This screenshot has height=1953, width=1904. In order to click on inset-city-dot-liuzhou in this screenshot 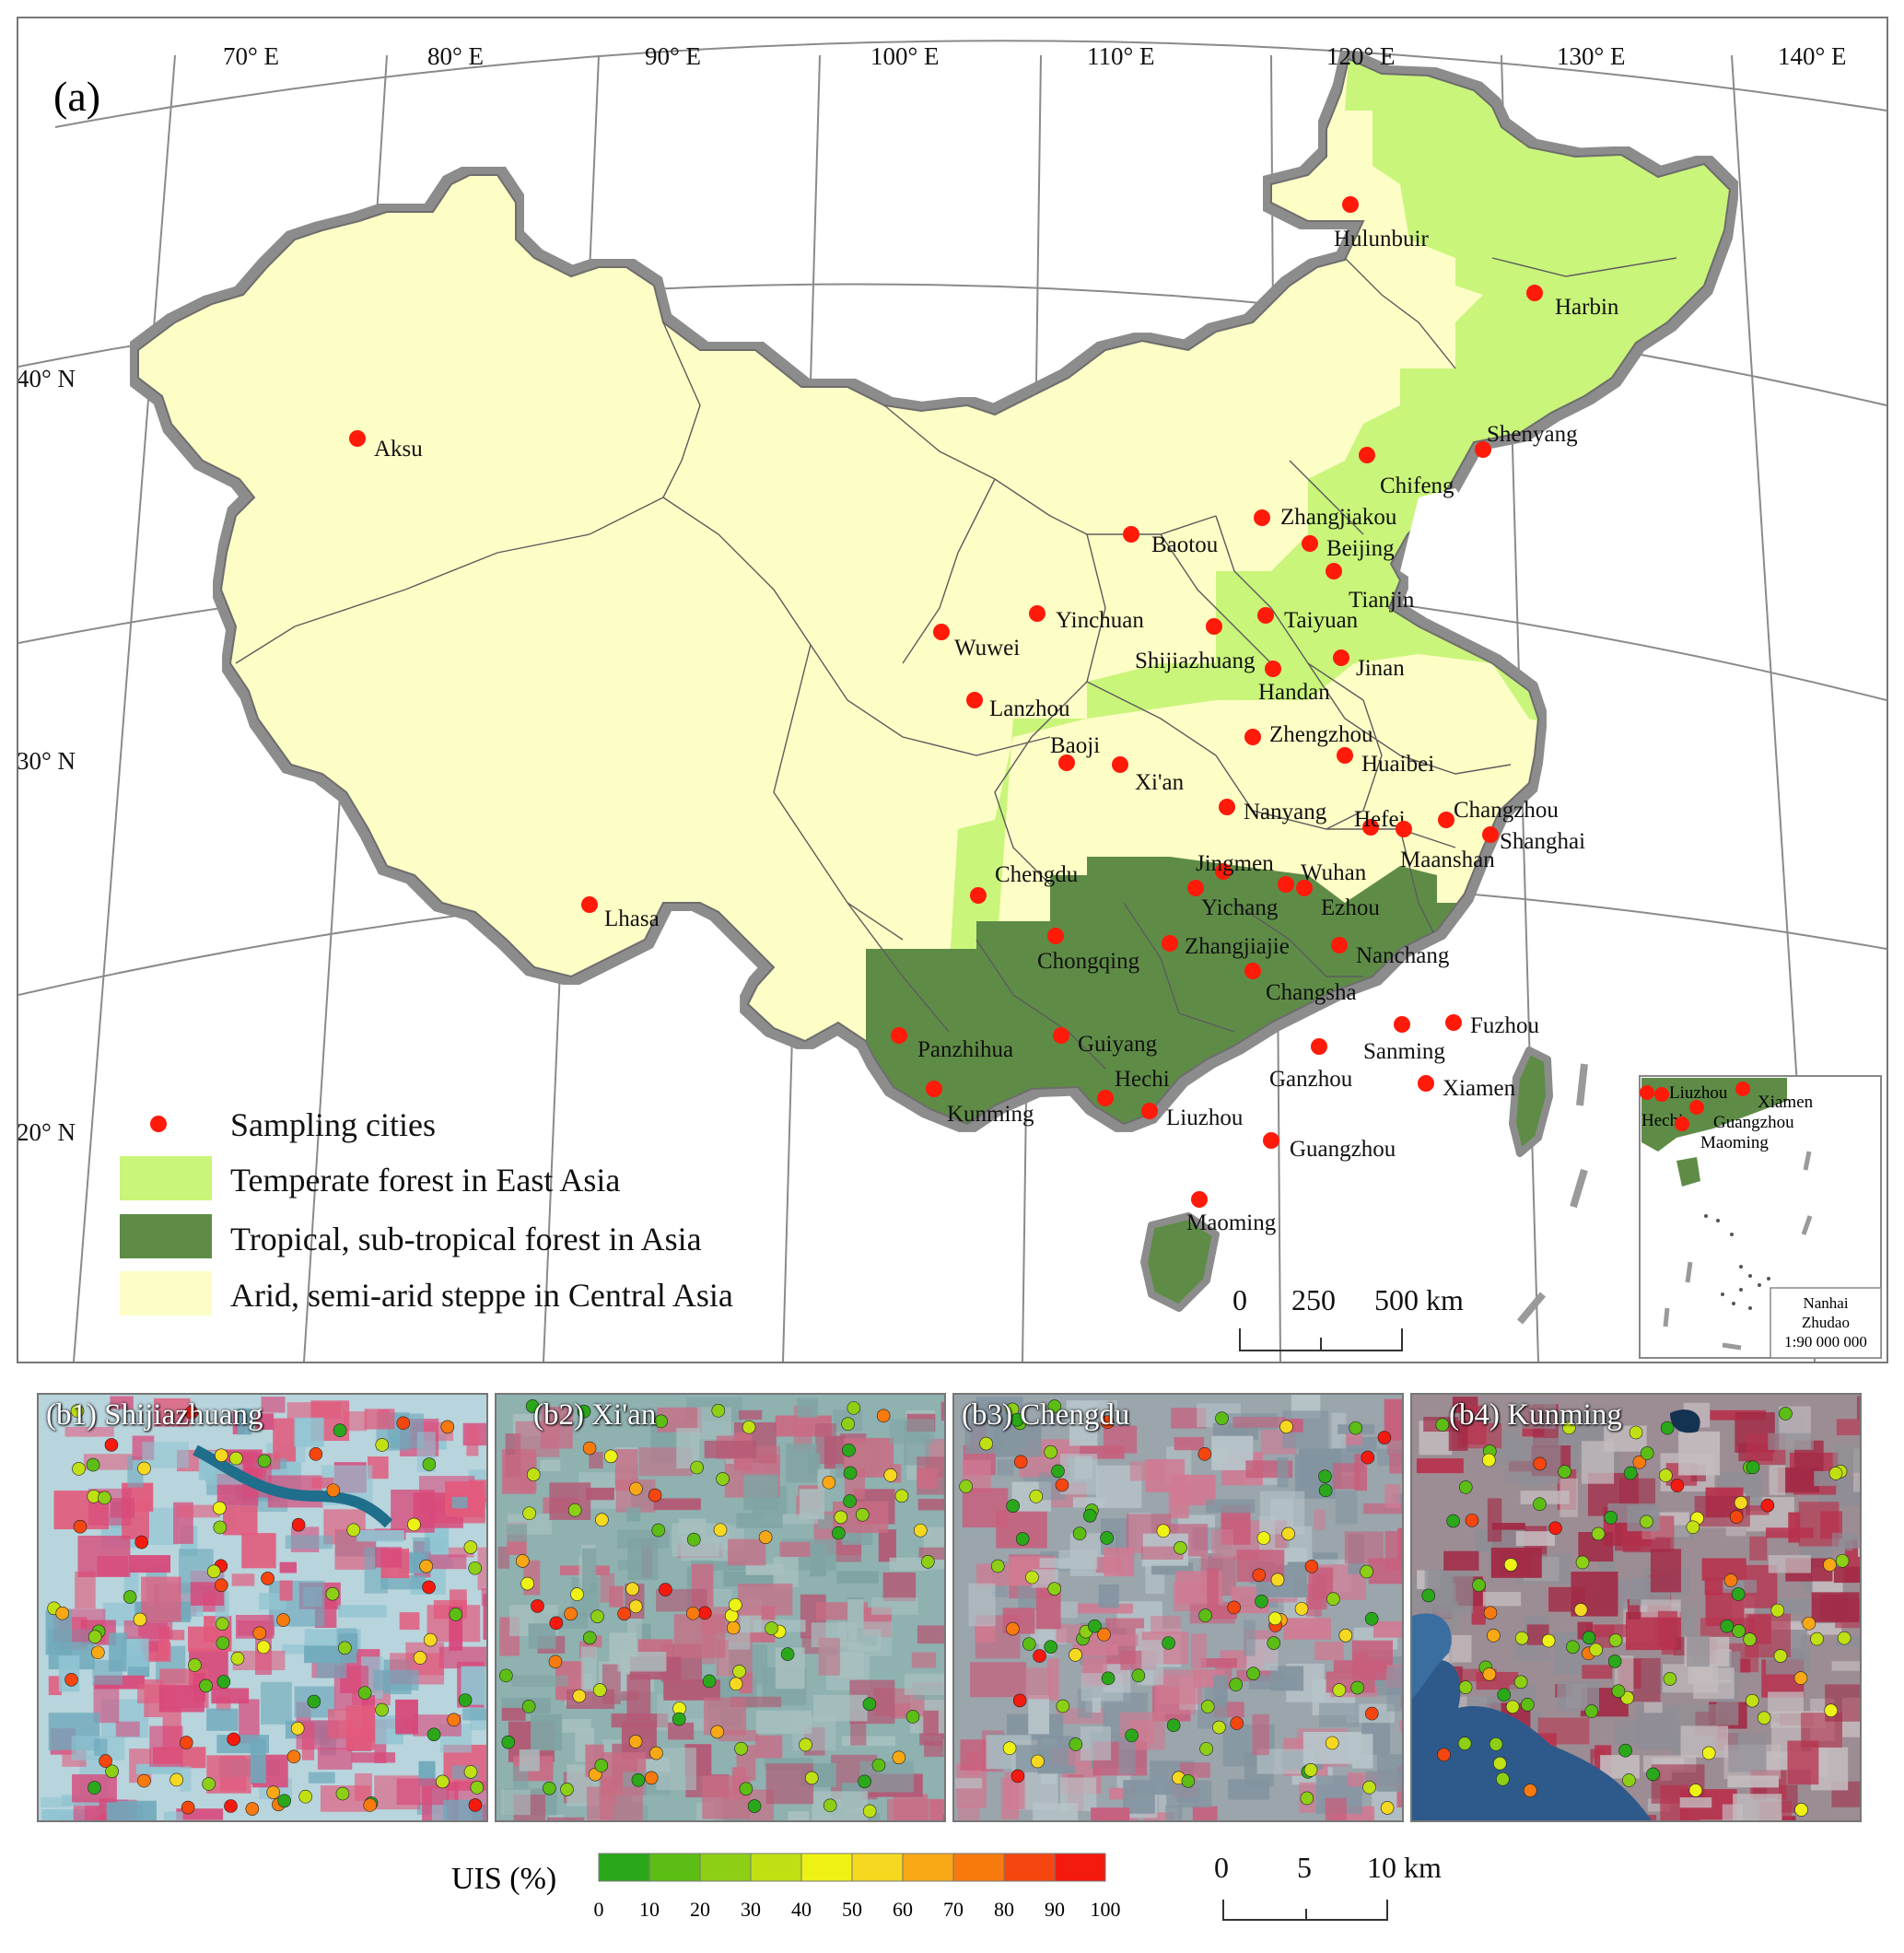, I will do `click(1661, 1094)`.